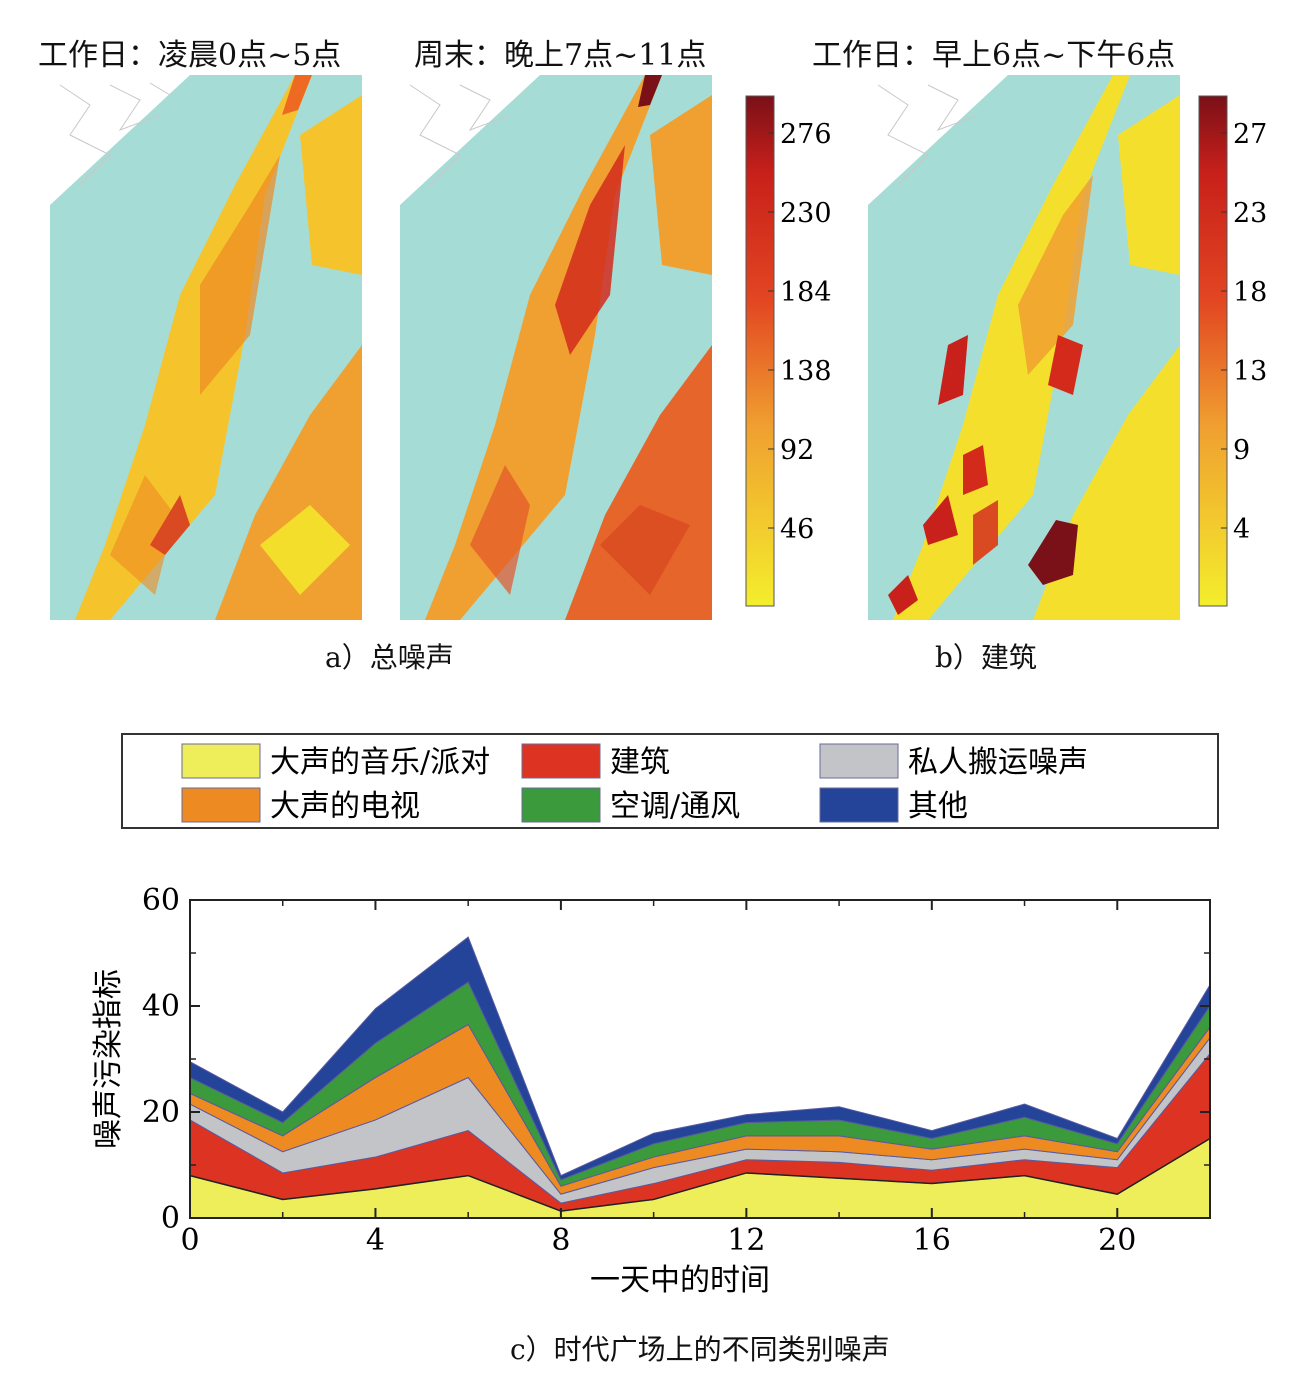  Describe the element at coordinates (108, 1059) in the screenshot. I see `y-axis-label: 噪声污染指标` at that location.